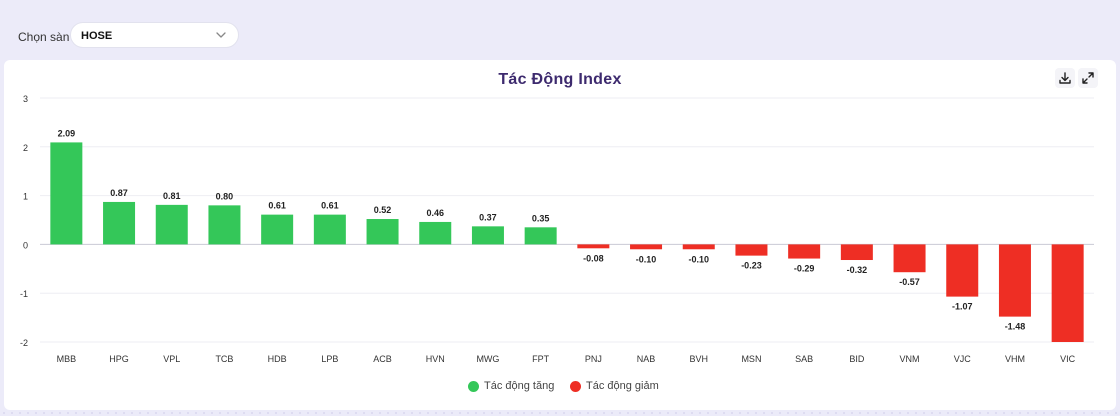 The width and height of the screenshot is (1120, 416). What do you see at coordinates (751, 266) in the screenshot?
I see `data-label: -0.23` at bounding box center [751, 266].